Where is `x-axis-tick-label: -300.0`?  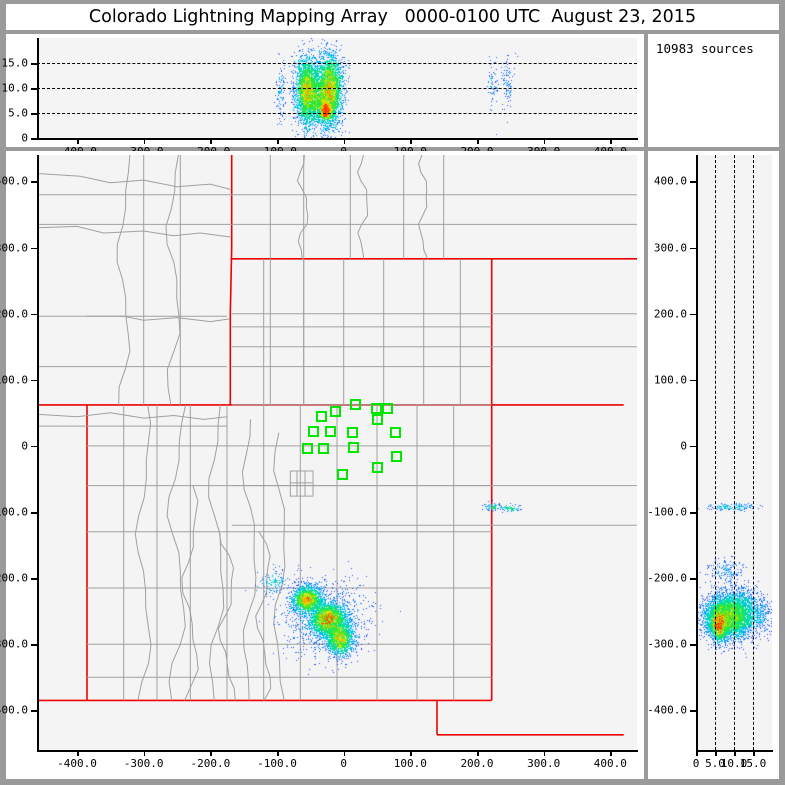
x-axis-tick-label: -300.0 is located at coordinates (143, 763).